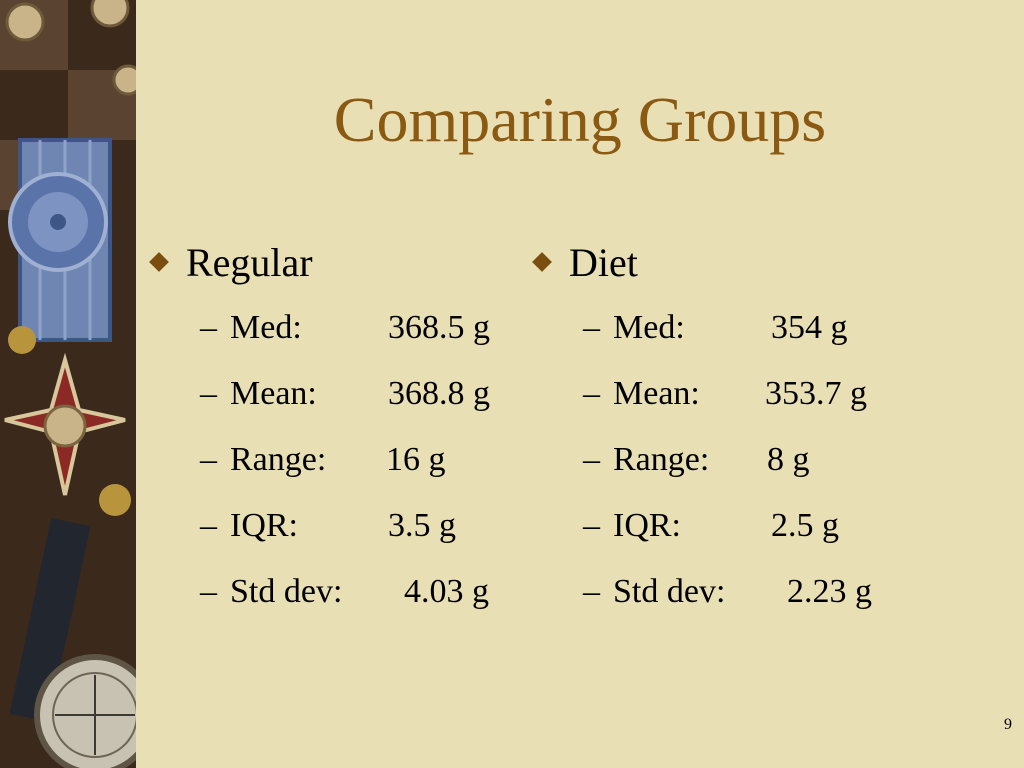  Describe the element at coordinates (1008, 724) in the screenshot. I see `page-number: 9` at that location.